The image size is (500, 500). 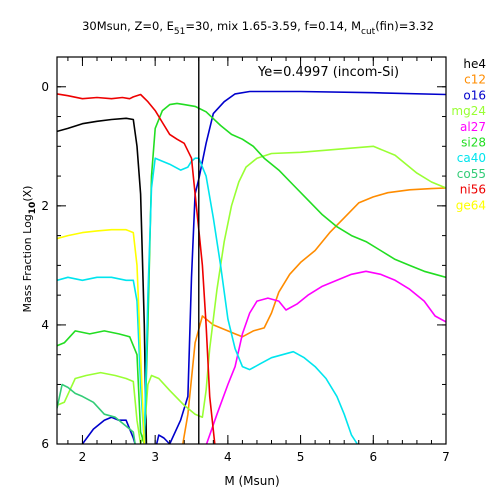 What do you see at coordinates (45, 325) in the screenshot?
I see `y-tick-label: 4` at bounding box center [45, 325].